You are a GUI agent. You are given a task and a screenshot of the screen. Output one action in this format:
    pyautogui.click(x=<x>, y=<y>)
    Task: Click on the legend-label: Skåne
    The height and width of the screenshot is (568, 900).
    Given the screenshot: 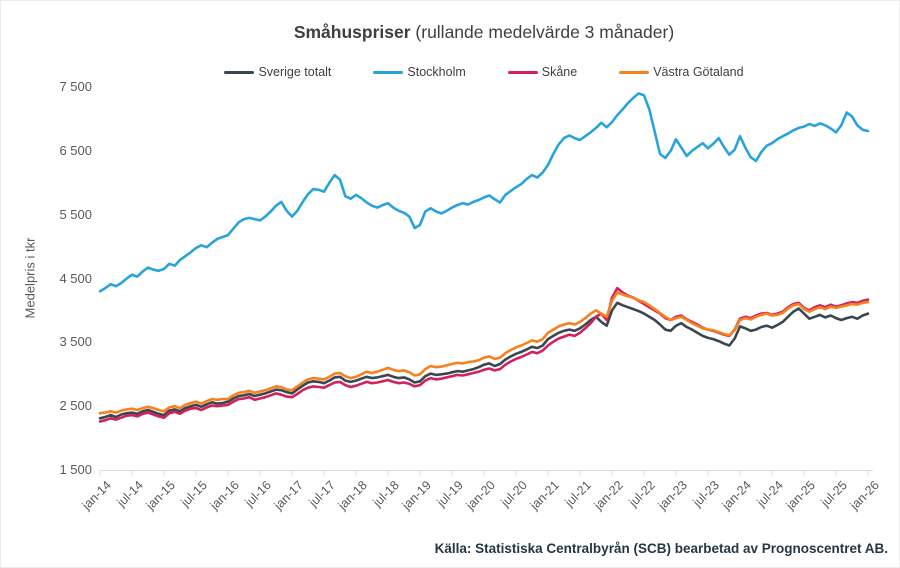 What is the action you would take?
    pyautogui.click(x=559, y=72)
    